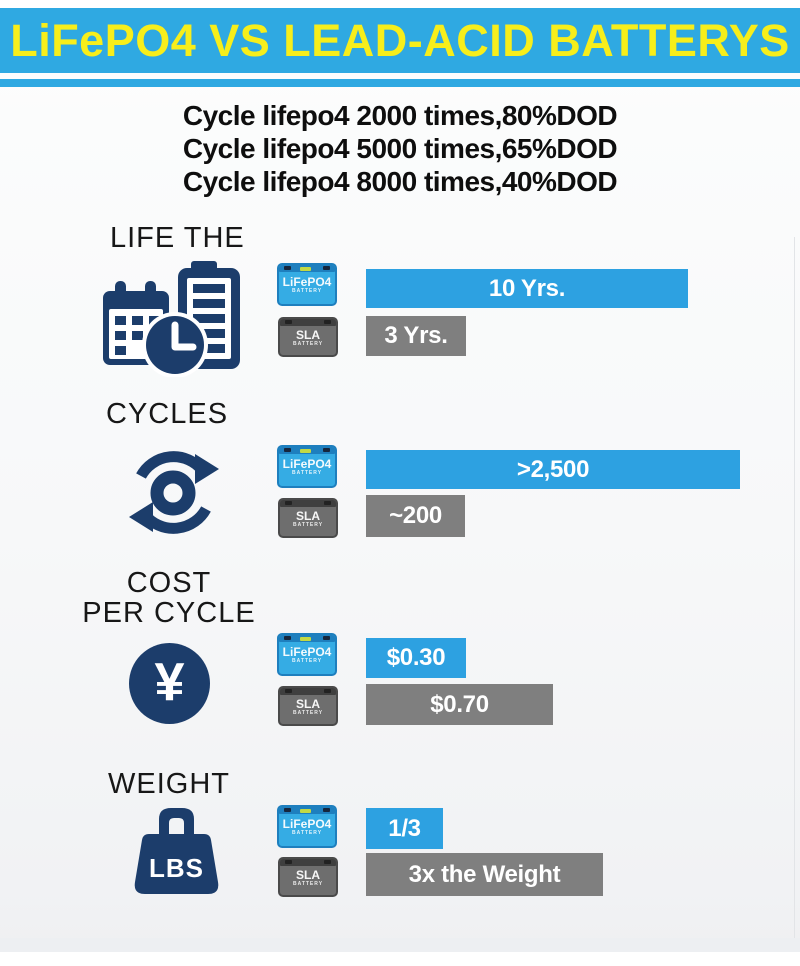  What do you see at coordinates (400, 959) in the screenshot?
I see `footer-white-strip` at bounding box center [400, 959].